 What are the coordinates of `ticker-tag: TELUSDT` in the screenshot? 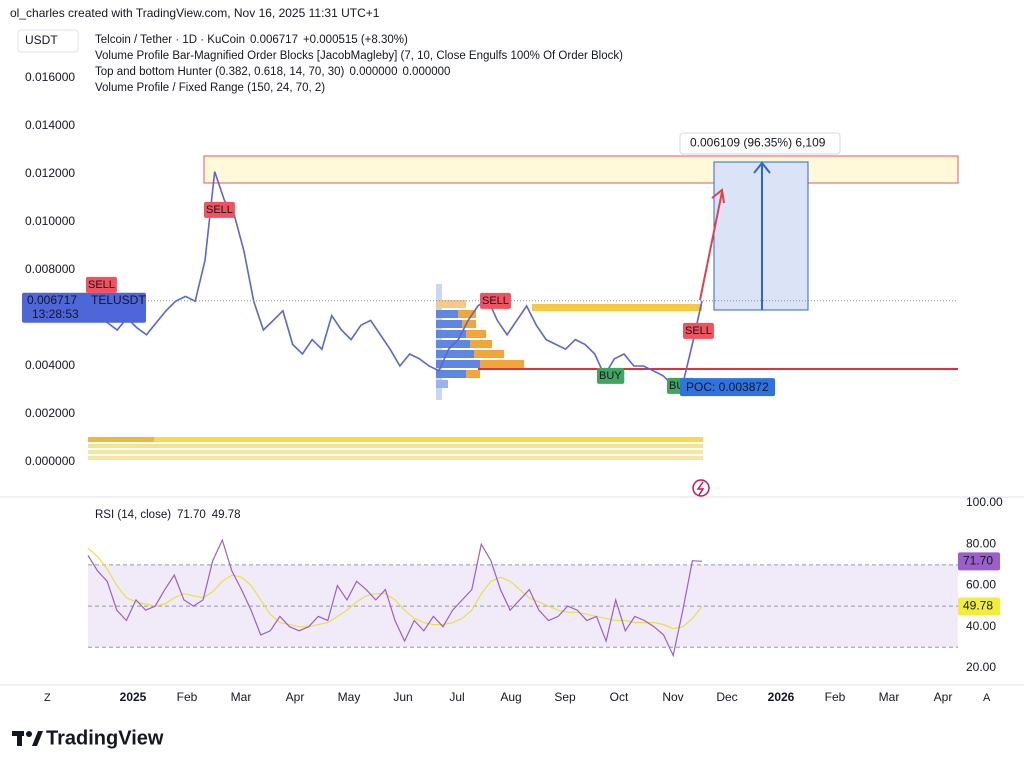 It's located at (118, 300).